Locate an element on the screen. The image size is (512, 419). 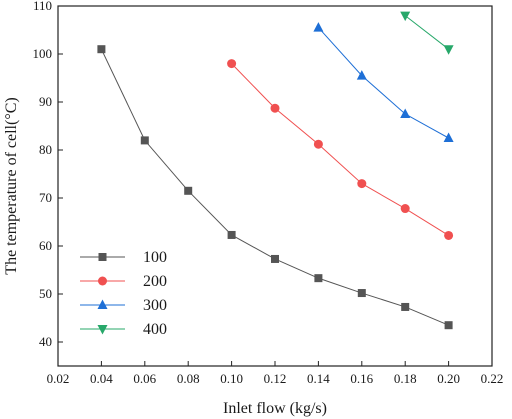
legend: 100 200 300 400 is located at coordinates (123, 293).